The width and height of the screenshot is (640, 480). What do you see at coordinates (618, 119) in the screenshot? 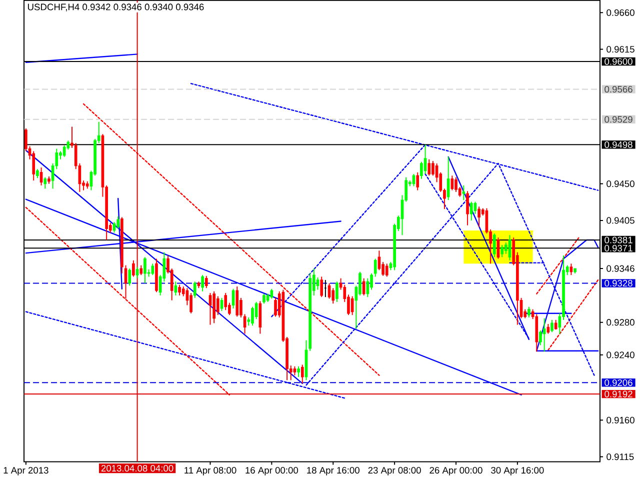
I see `ref-line-label: 0.9529` at bounding box center [618, 119].